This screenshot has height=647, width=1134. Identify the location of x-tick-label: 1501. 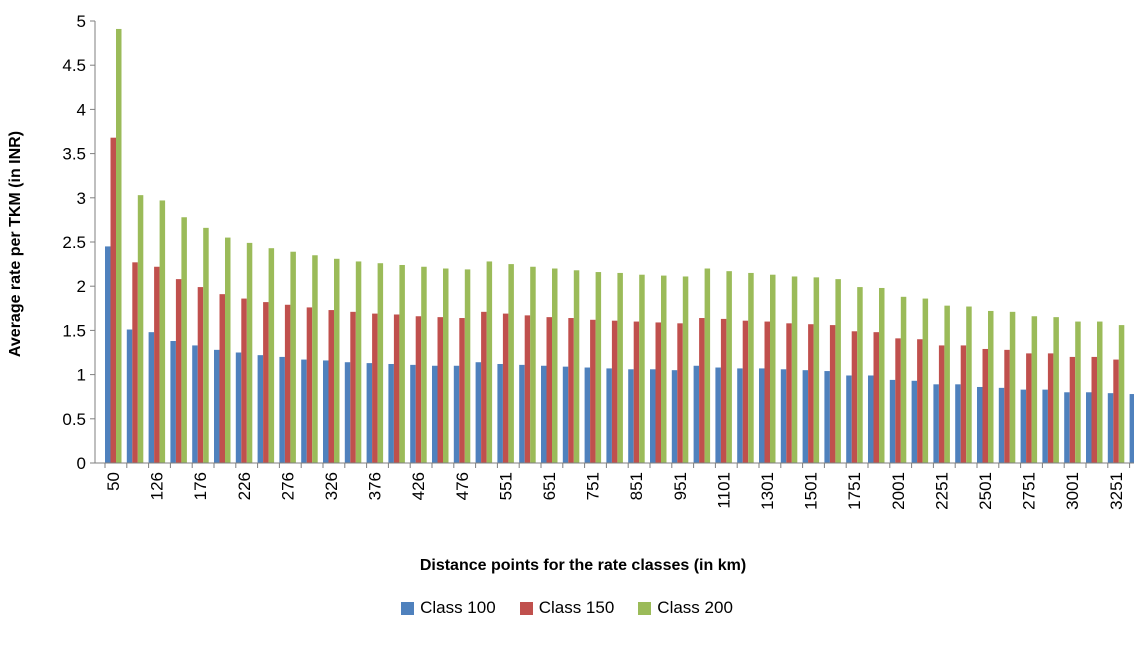
(811, 491).